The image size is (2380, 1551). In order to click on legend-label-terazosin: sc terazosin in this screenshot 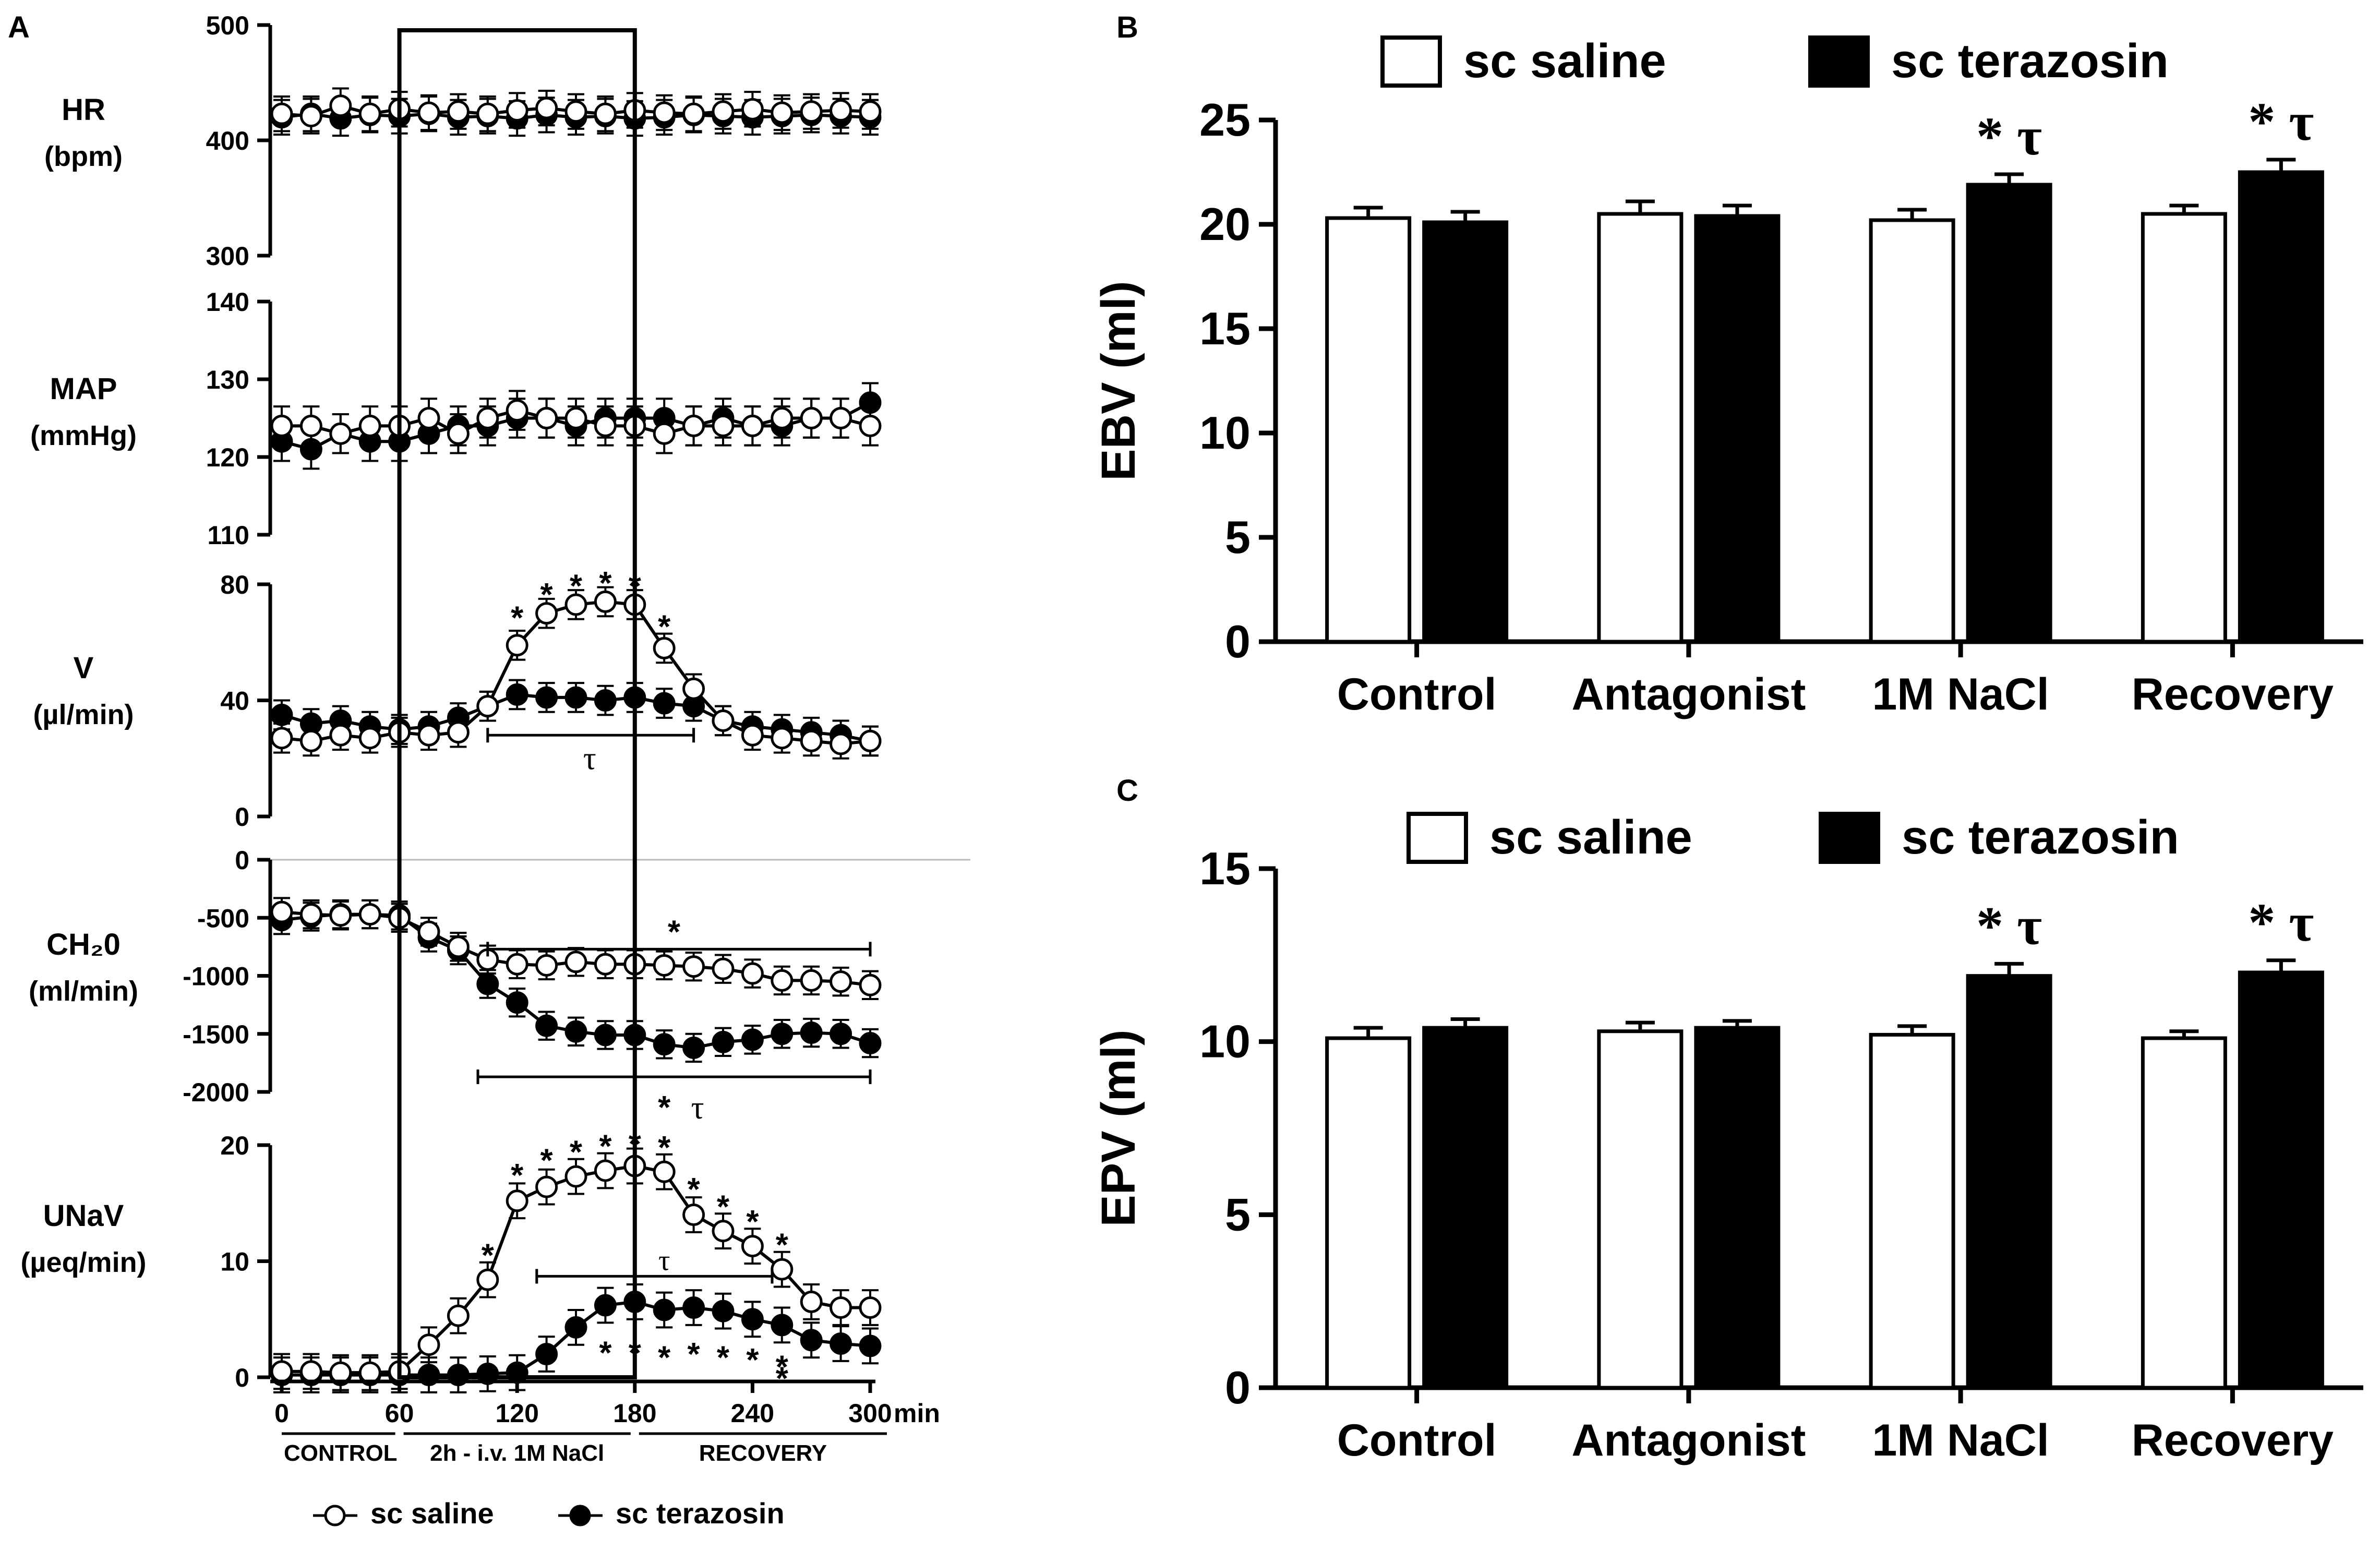, I will do `click(700, 1513)`.